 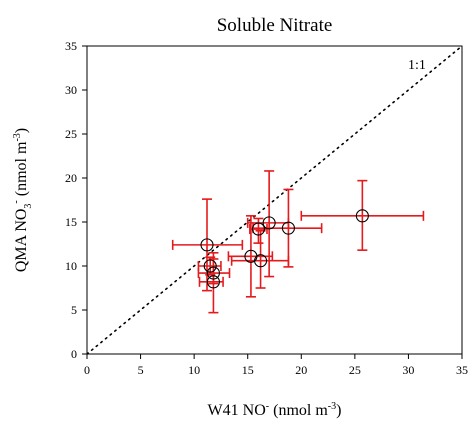 I want to click on x-axis-title-unit-exponent: -3, so click(x=332, y=406).